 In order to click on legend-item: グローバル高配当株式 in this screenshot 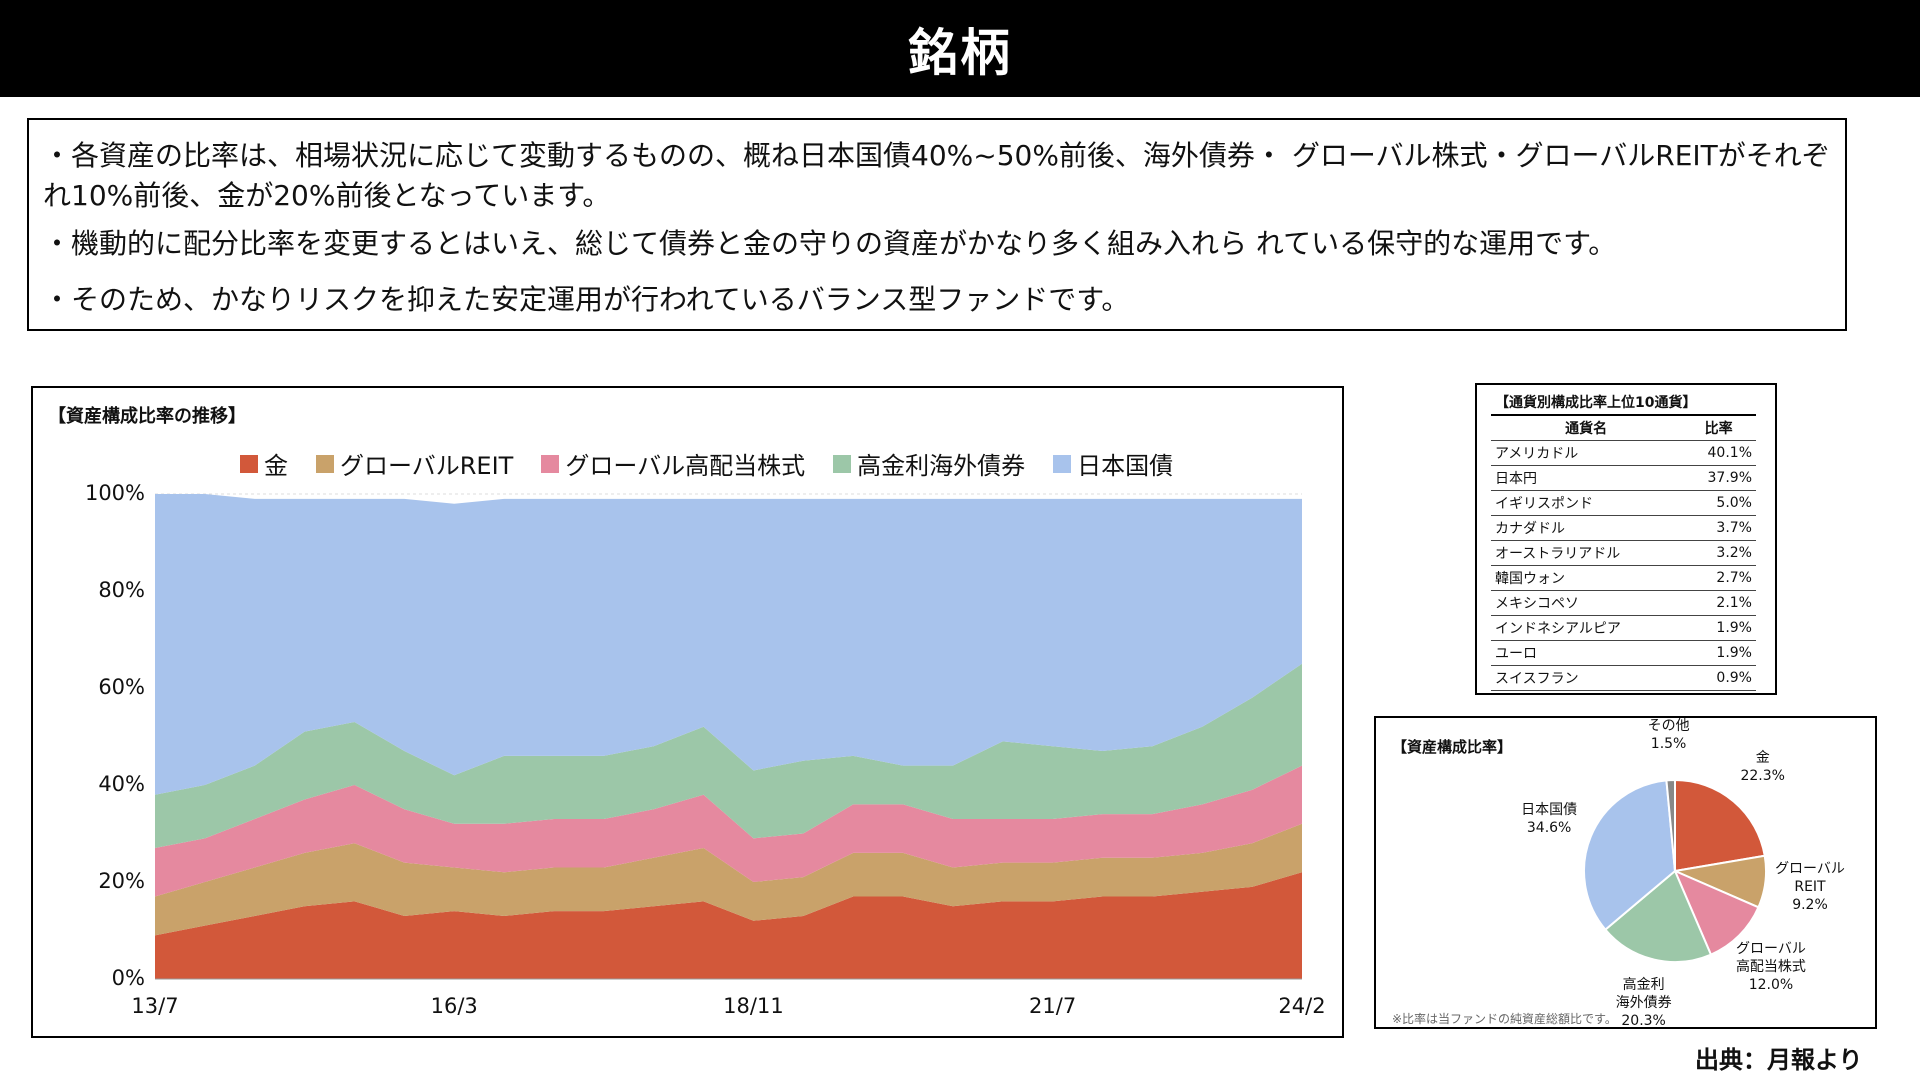, I will do `click(673, 463)`.